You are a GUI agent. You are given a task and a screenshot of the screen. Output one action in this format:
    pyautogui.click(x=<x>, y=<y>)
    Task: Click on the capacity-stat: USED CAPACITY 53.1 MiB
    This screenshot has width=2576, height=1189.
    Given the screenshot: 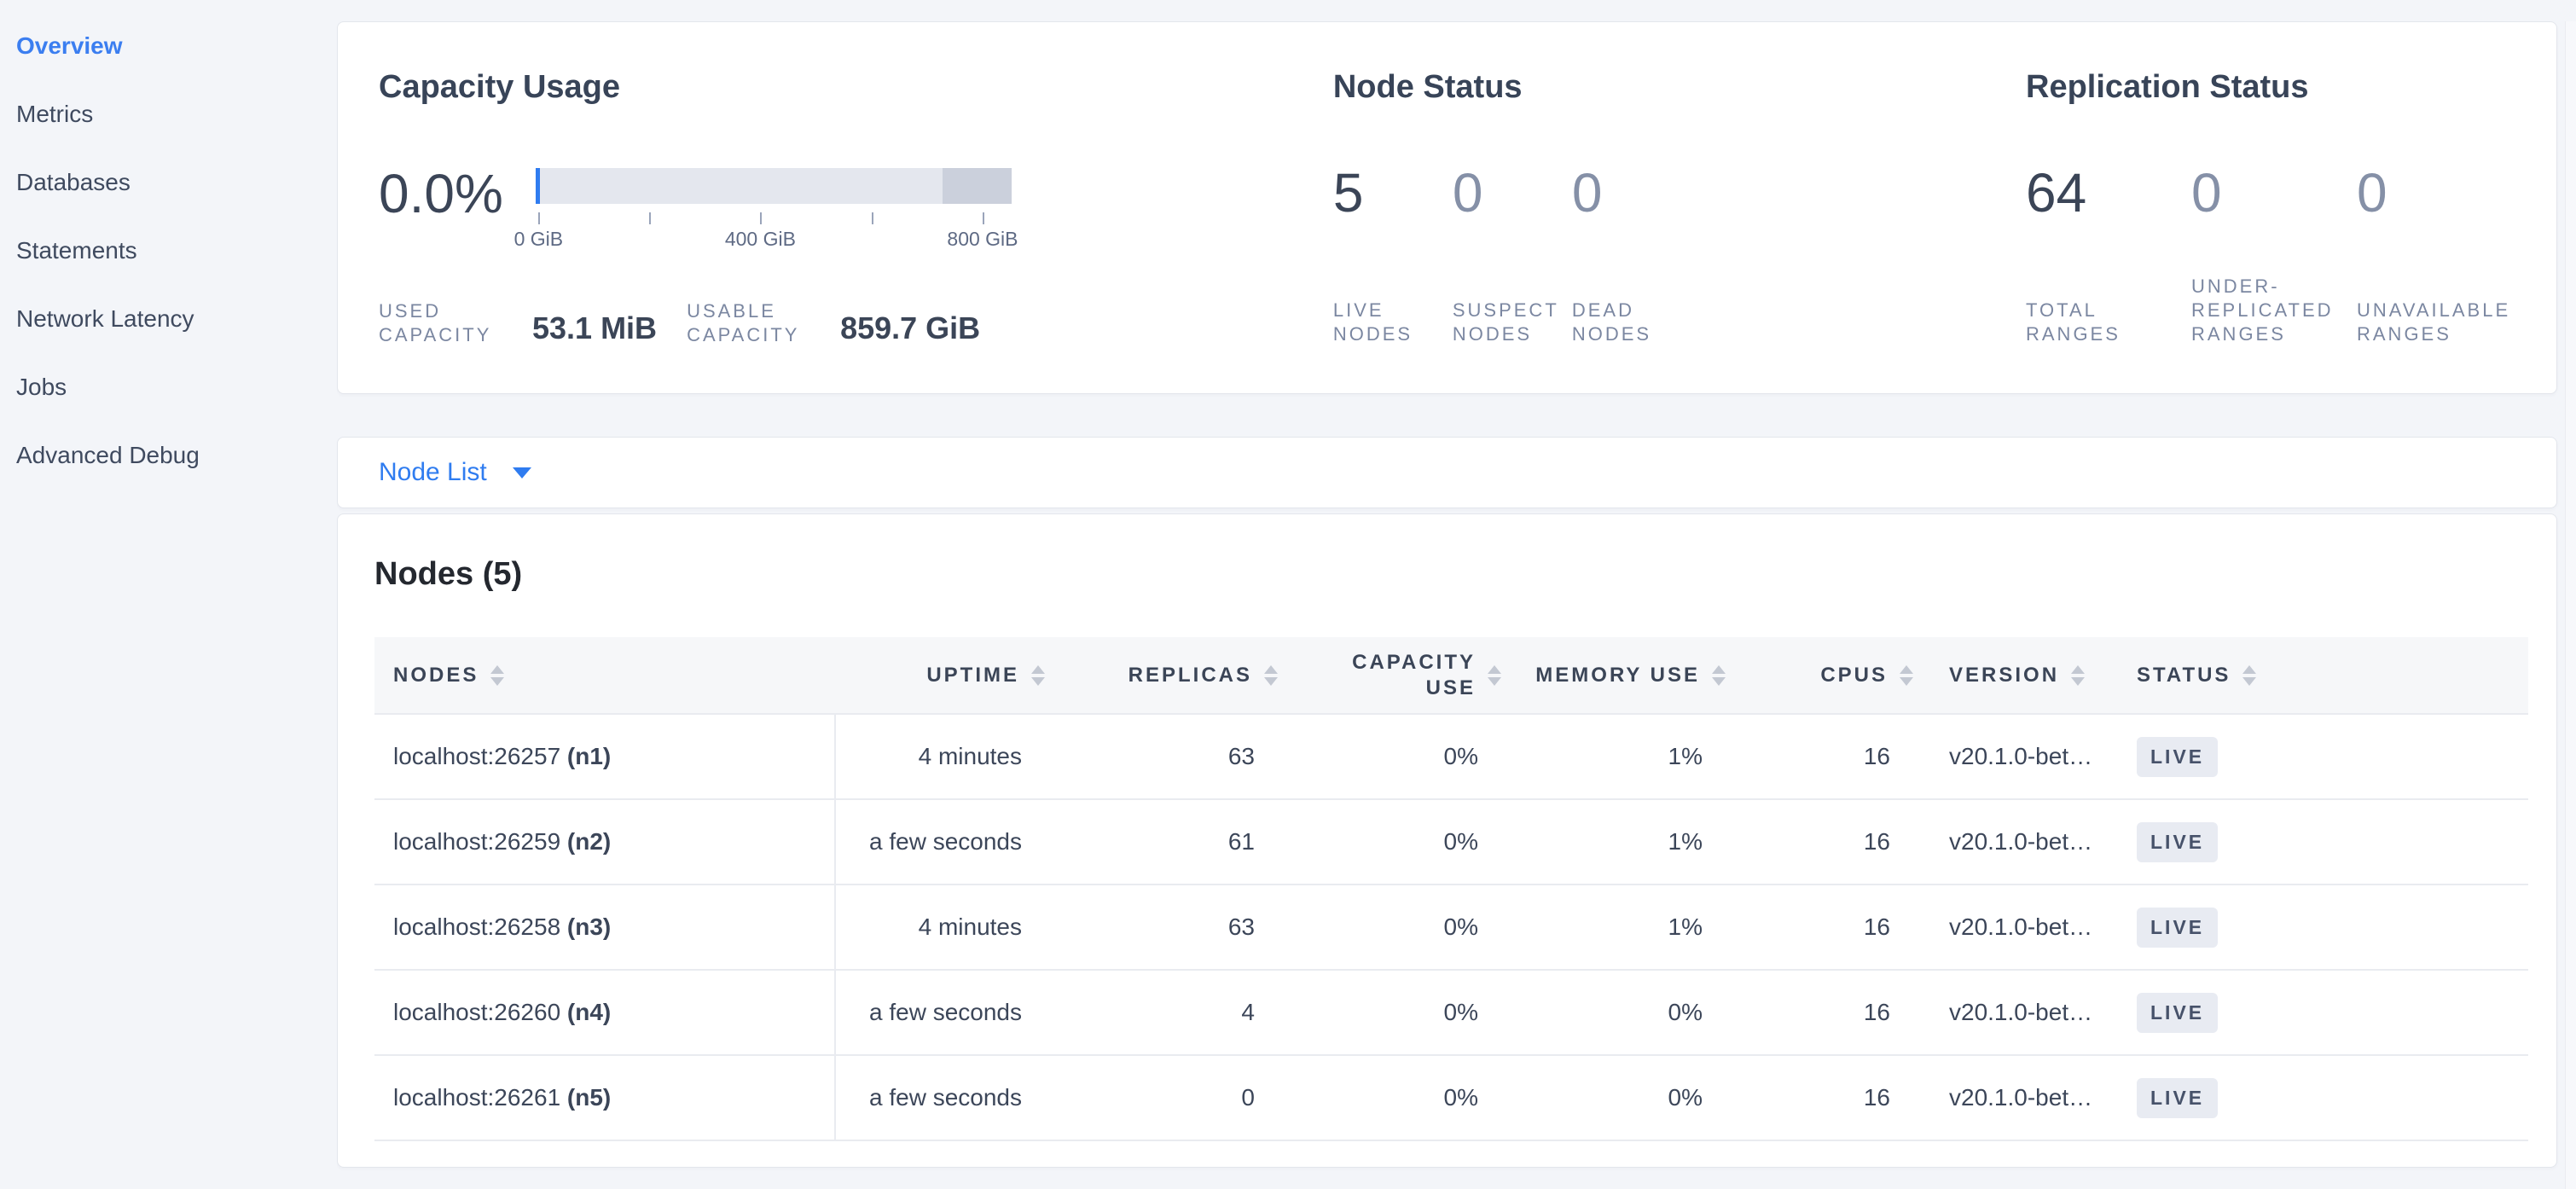 What is the action you would take?
    pyautogui.click(x=518, y=323)
    